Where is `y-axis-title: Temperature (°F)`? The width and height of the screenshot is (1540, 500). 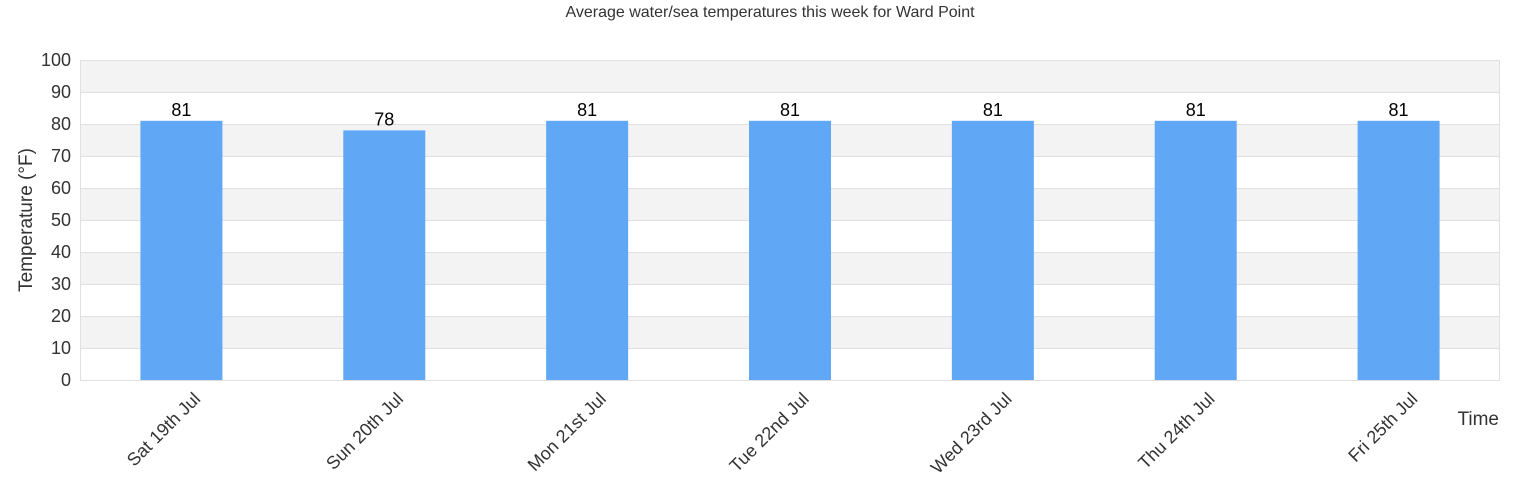 y-axis-title: Temperature (°F) is located at coordinates (26, 220).